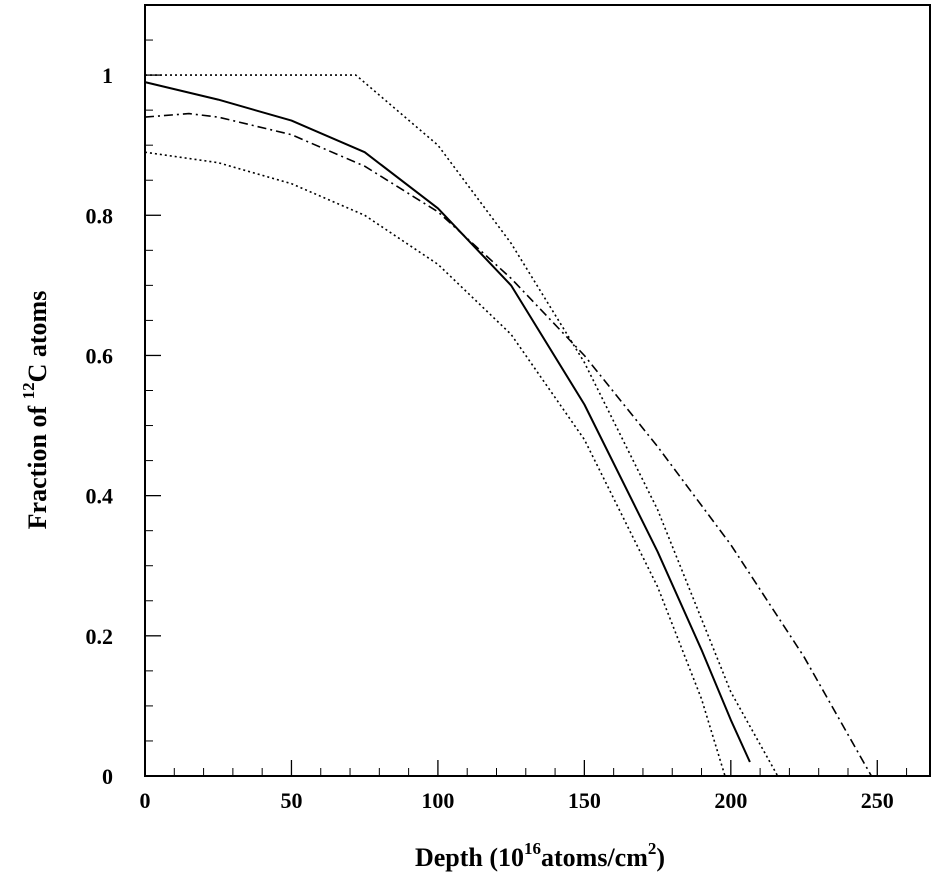 This screenshot has width=932, height=885. I want to click on x-axis-title-middle: atoms/cm, so click(594, 857).